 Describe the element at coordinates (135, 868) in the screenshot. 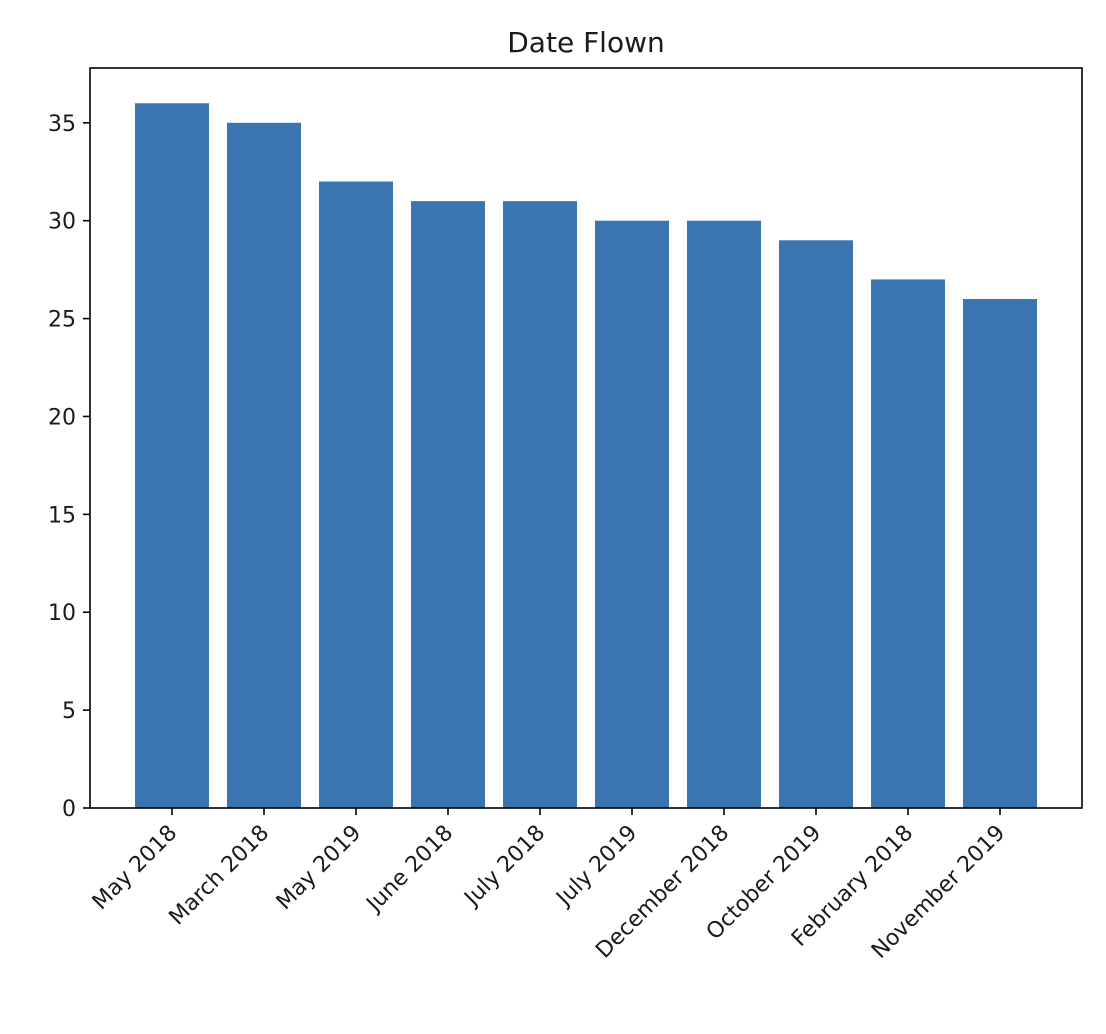

I see `x-tick-label: May 2018` at that location.